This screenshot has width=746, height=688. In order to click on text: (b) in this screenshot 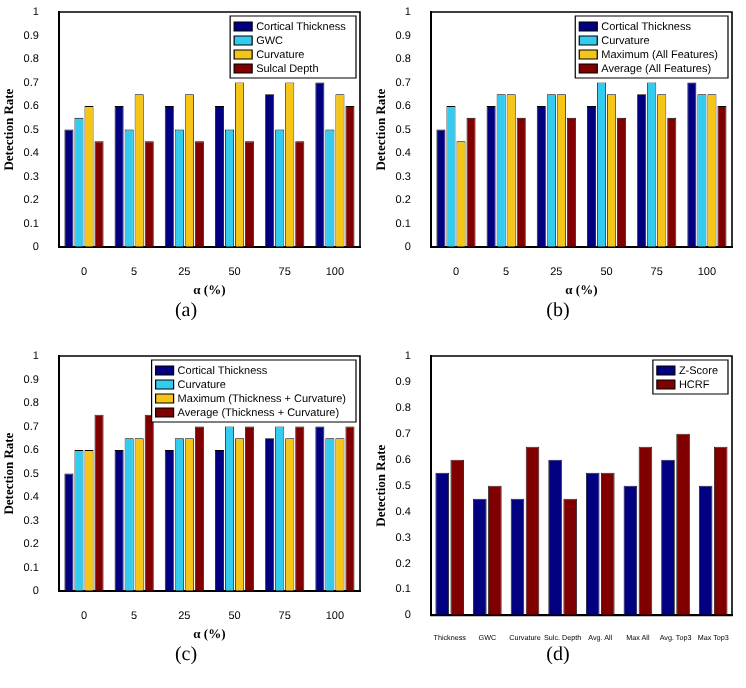, I will do `click(558, 311)`.